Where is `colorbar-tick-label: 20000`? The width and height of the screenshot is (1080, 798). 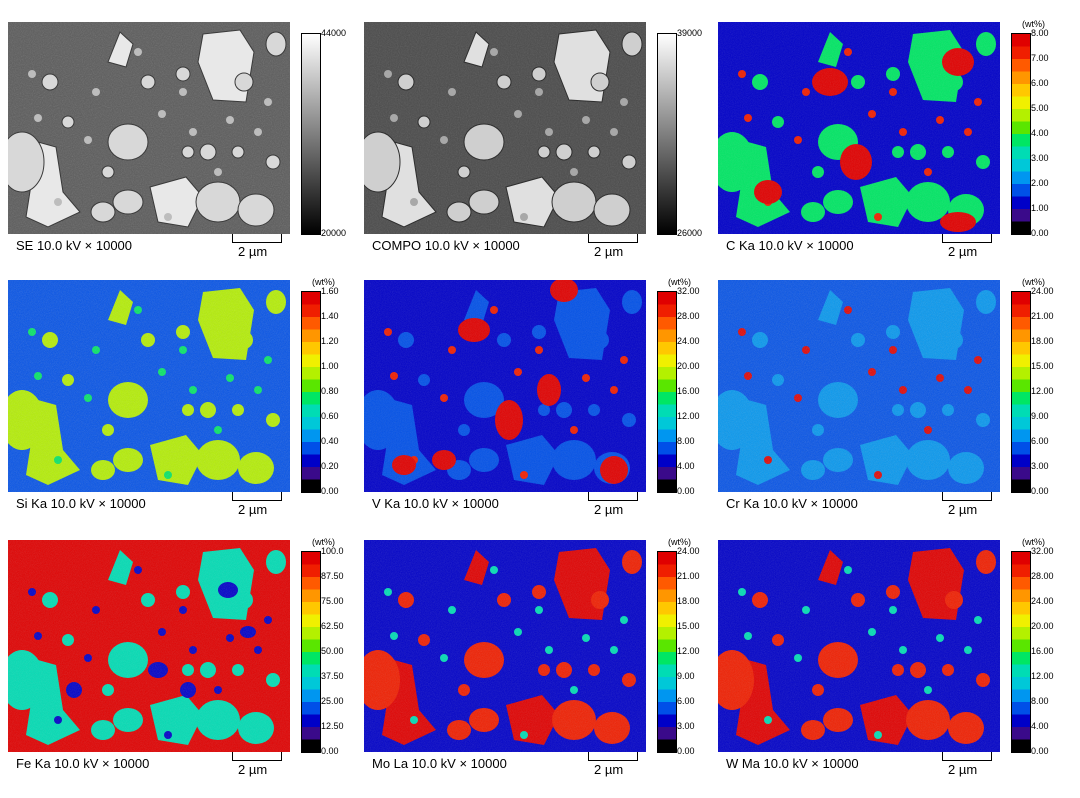 colorbar-tick-label: 20000 is located at coordinates (334, 233).